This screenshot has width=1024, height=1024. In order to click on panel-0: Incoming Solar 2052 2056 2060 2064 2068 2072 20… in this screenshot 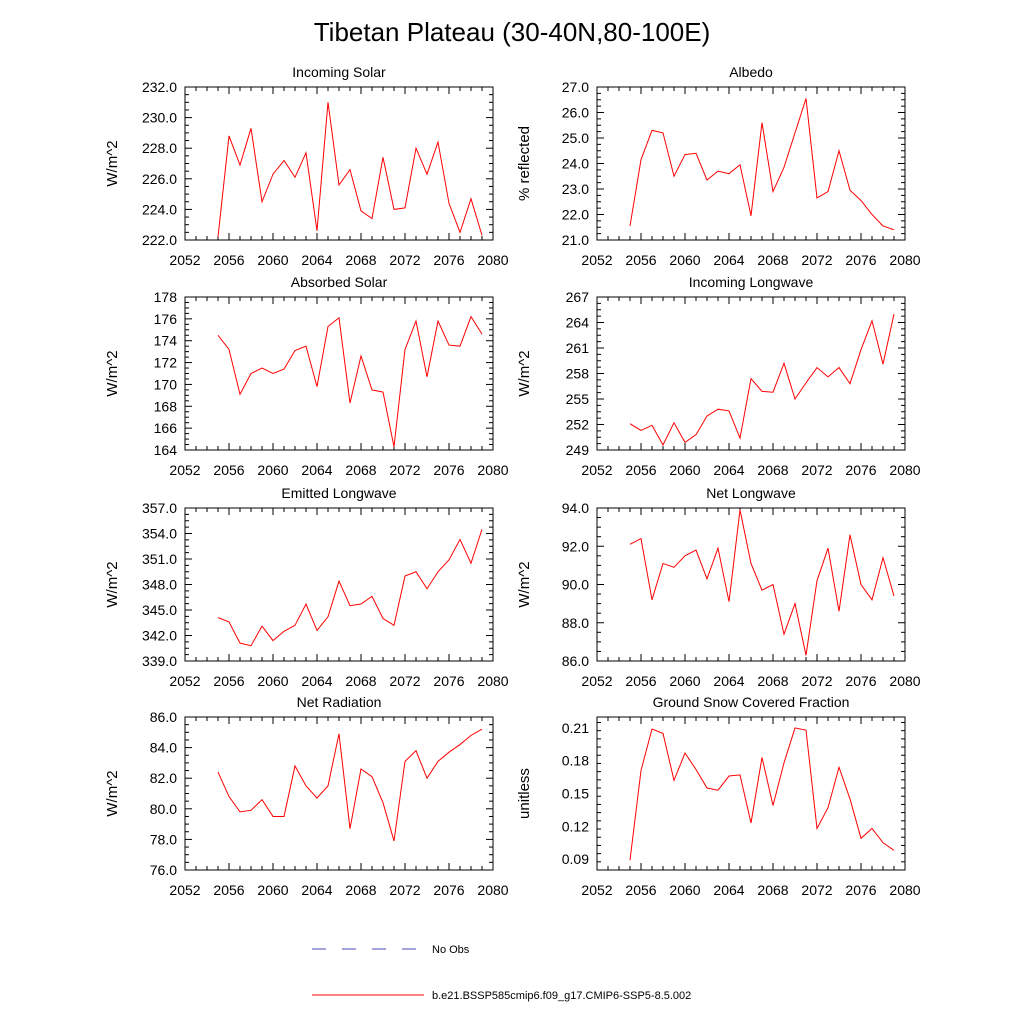, I will do `click(306, 166)`.